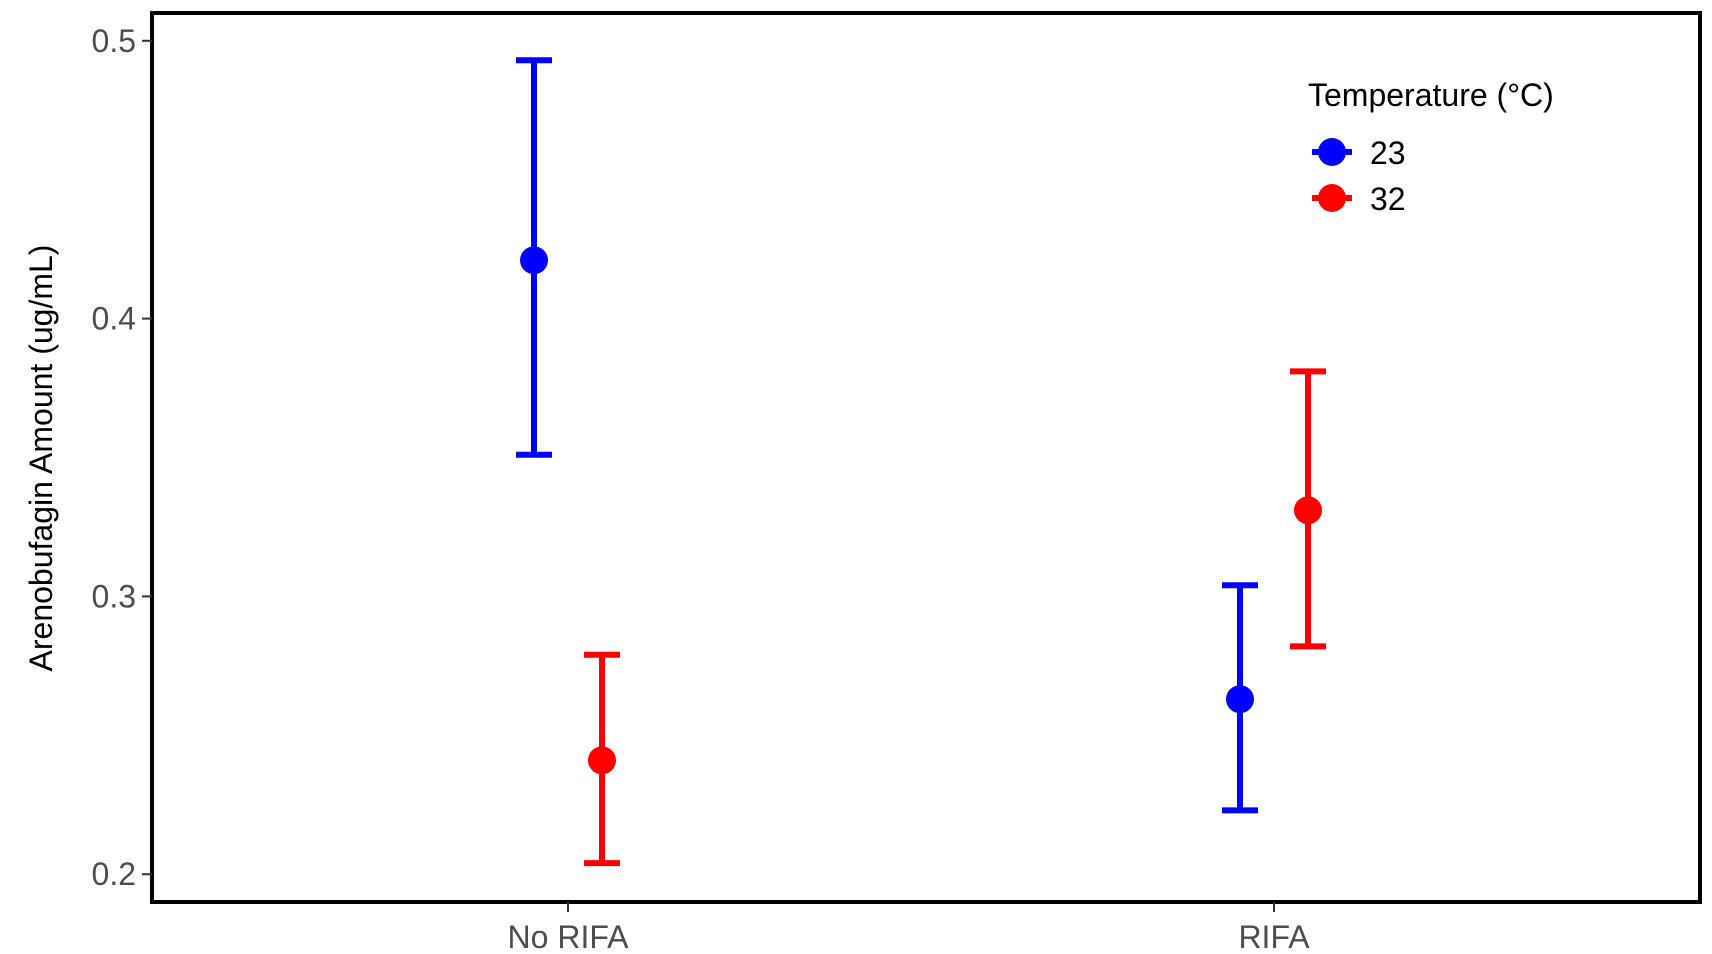 The image size is (1712, 954). Describe the element at coordinates (1274, 936) in the screenshot. I see `x-tick-label: RIFA` at that location.